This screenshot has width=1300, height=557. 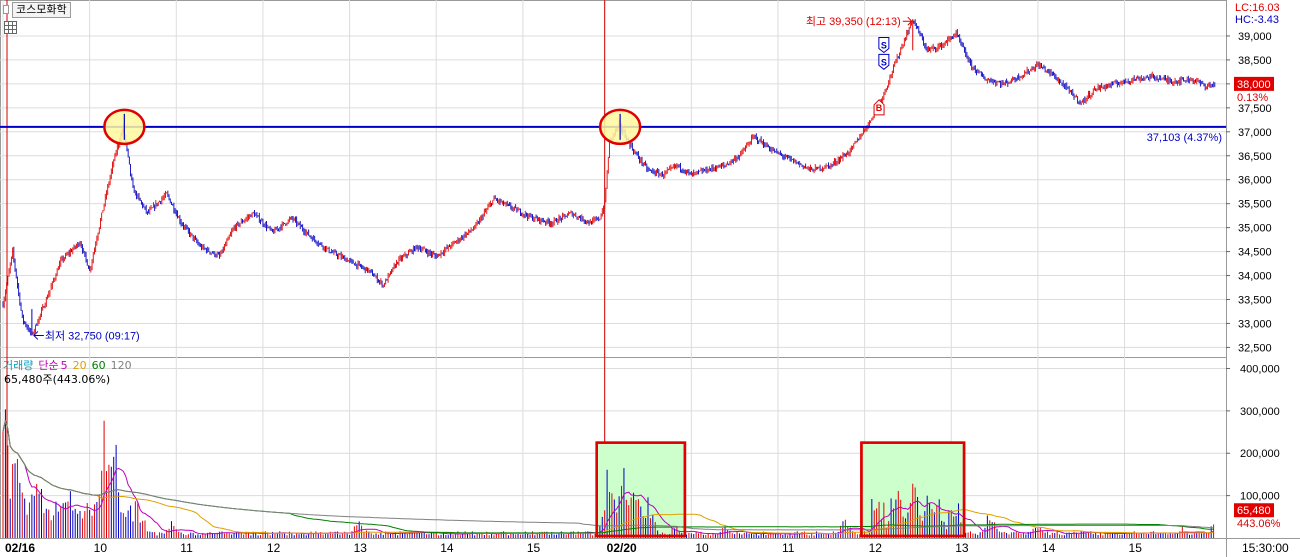 What do you see at coordinates (1255, 301) in the screenshot?
I see `price-tick-label: 33,500` at bounding box center [1255, 301].